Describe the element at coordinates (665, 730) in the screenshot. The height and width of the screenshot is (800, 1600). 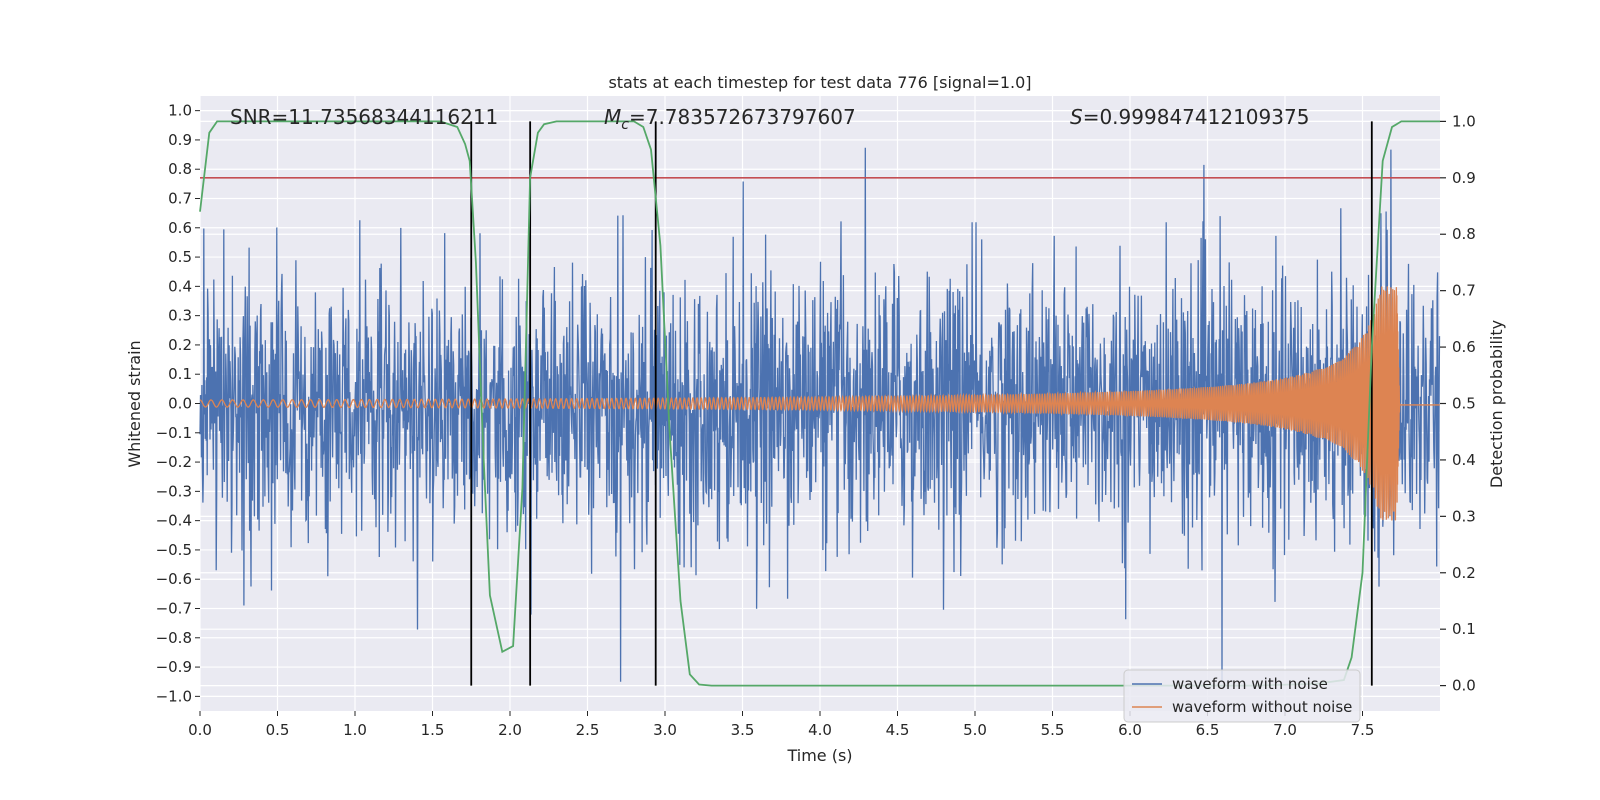
I see `x-tick-label: 3.0` at that location.